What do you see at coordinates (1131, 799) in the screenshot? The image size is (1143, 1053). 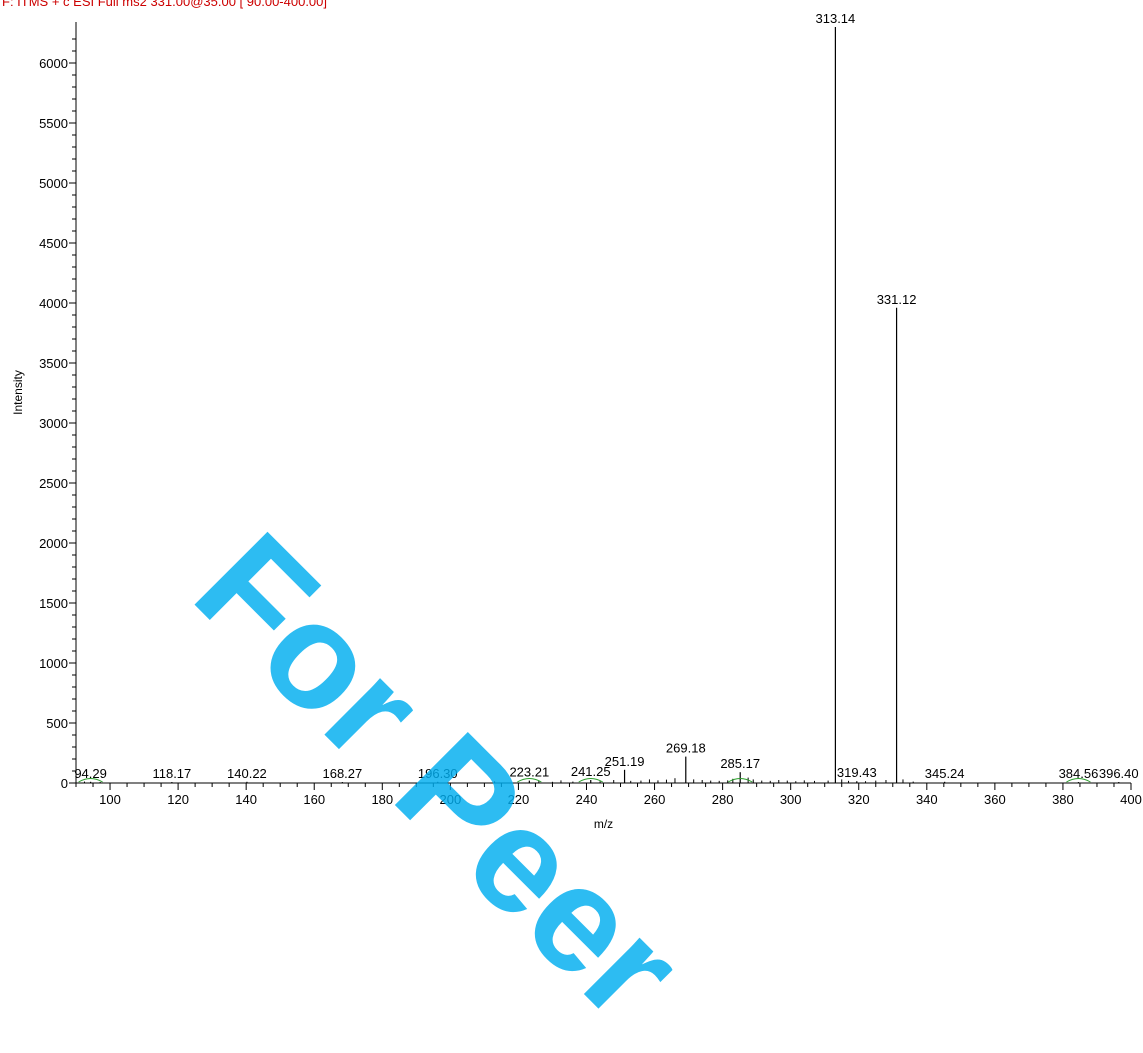 I see `x-tick-label: 400` at bounding box center [1131, 799].